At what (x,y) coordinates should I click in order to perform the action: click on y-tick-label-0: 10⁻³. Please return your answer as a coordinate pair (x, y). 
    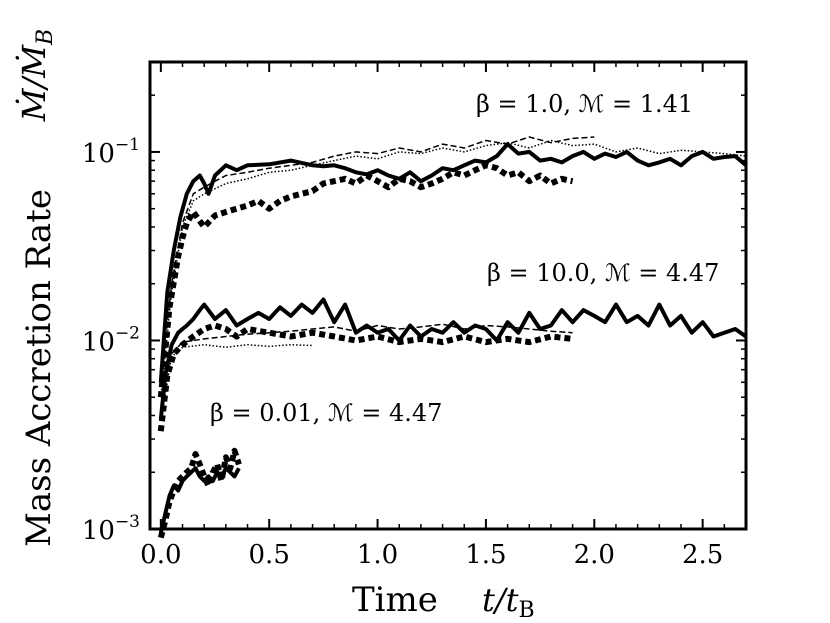
    Looking at the image, I should click on (111, 529).